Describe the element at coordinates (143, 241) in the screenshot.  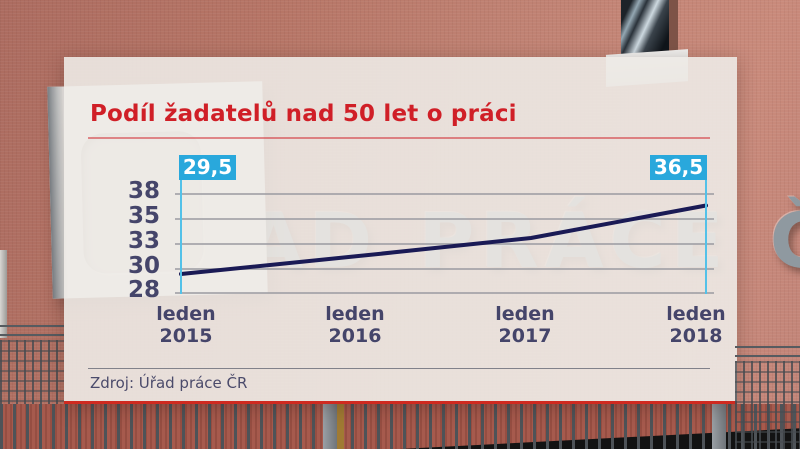
I see `y-tick-label: 33` at that location.